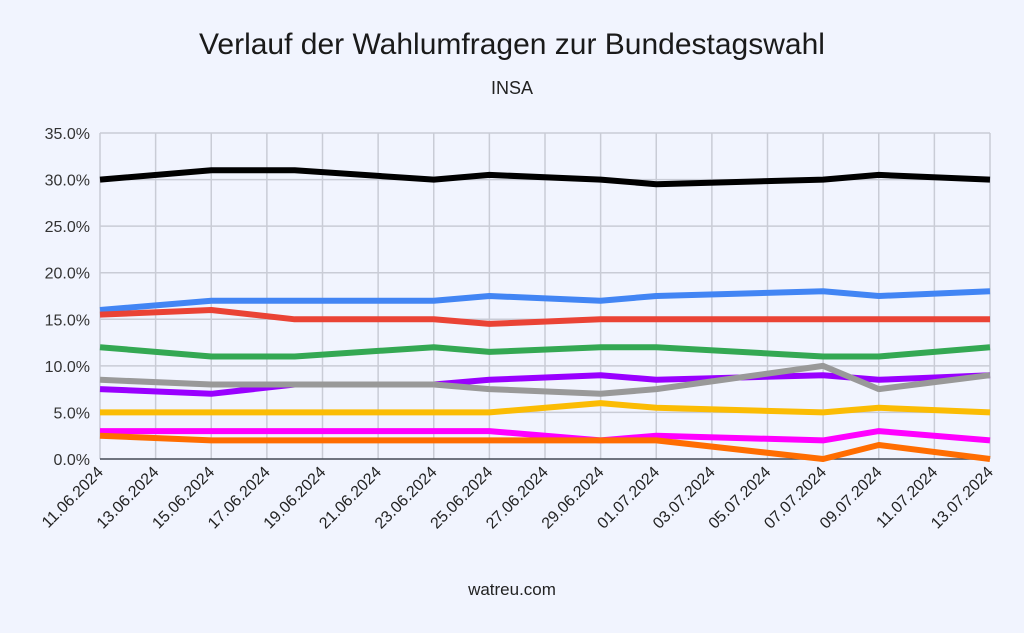 Image resolution: width=1024 pixels, height=633 pixels. What do you see at coordinates (545, 300) in the screenshot?
I see `series-line-blue` at bounding box center [545, 300].